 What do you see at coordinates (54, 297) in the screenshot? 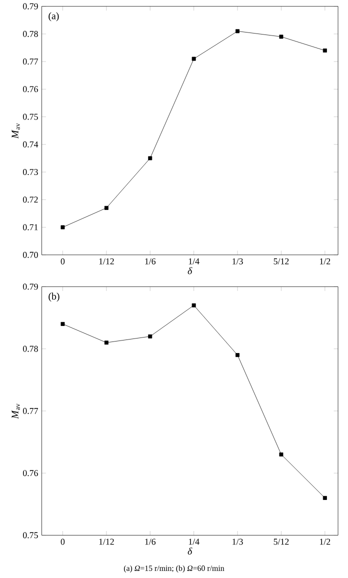
I see `text: (b)` at bounding box center [54, 297].